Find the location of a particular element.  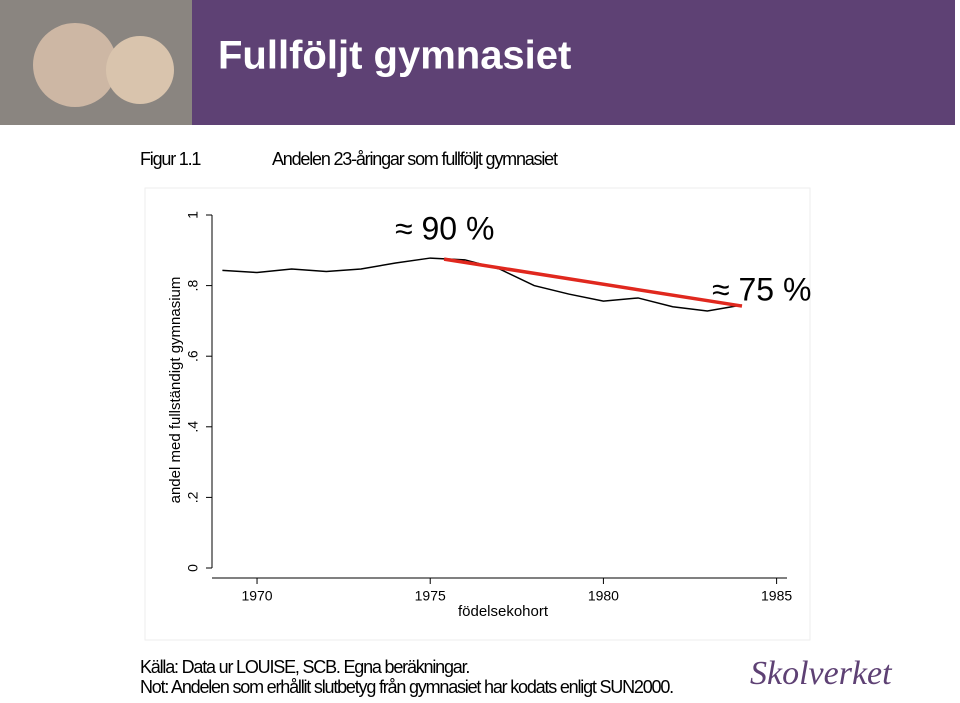

y-tick-label: .8 is located at coordinates (193, 286).